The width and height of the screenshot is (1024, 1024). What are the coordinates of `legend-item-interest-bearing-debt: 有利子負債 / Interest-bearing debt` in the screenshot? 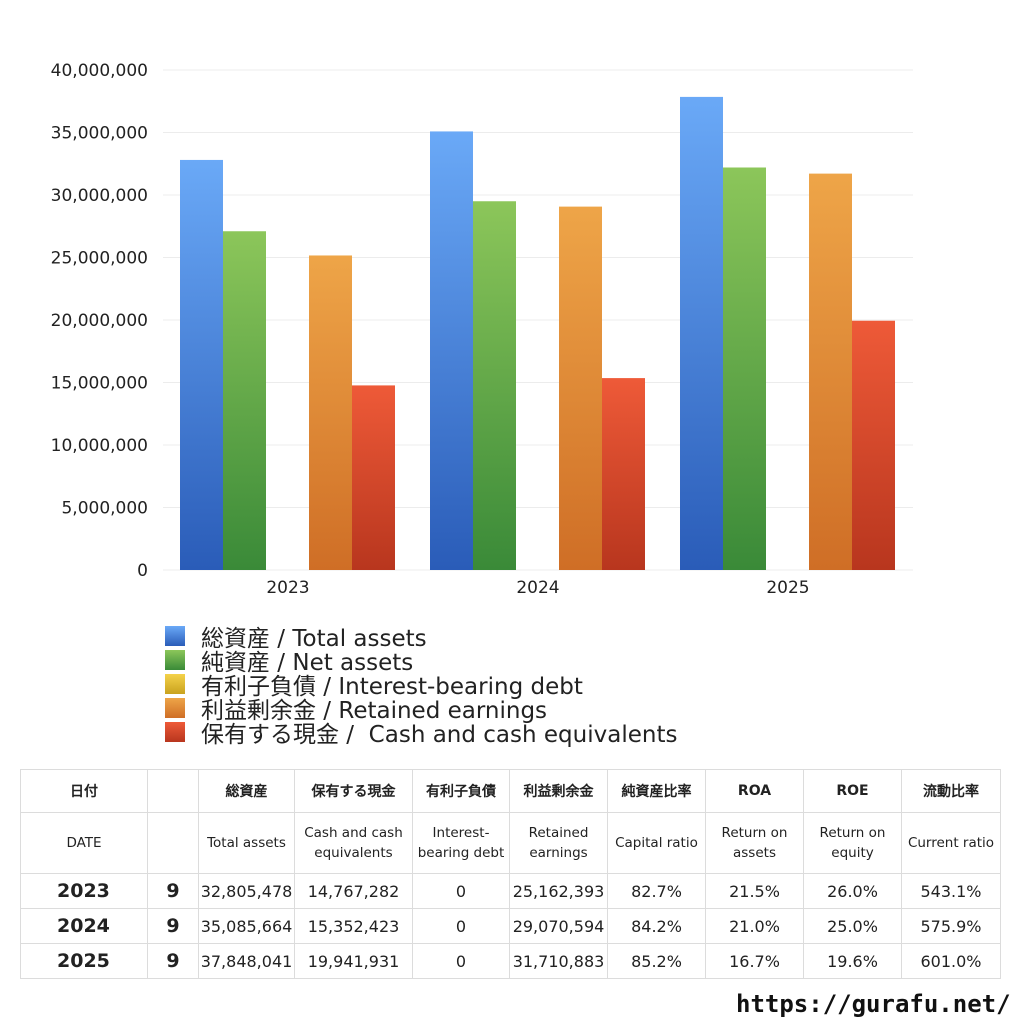 It's located at (421, 686).